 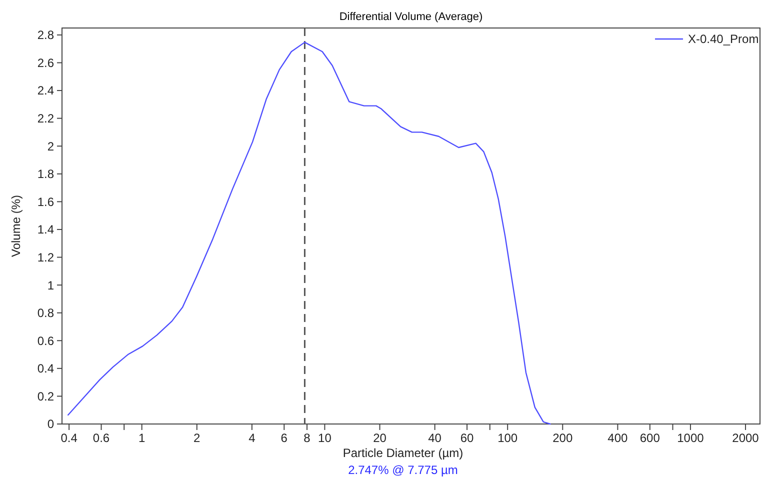 I want to click on x-tick-label: 0.6, so click(x=101, y=438).